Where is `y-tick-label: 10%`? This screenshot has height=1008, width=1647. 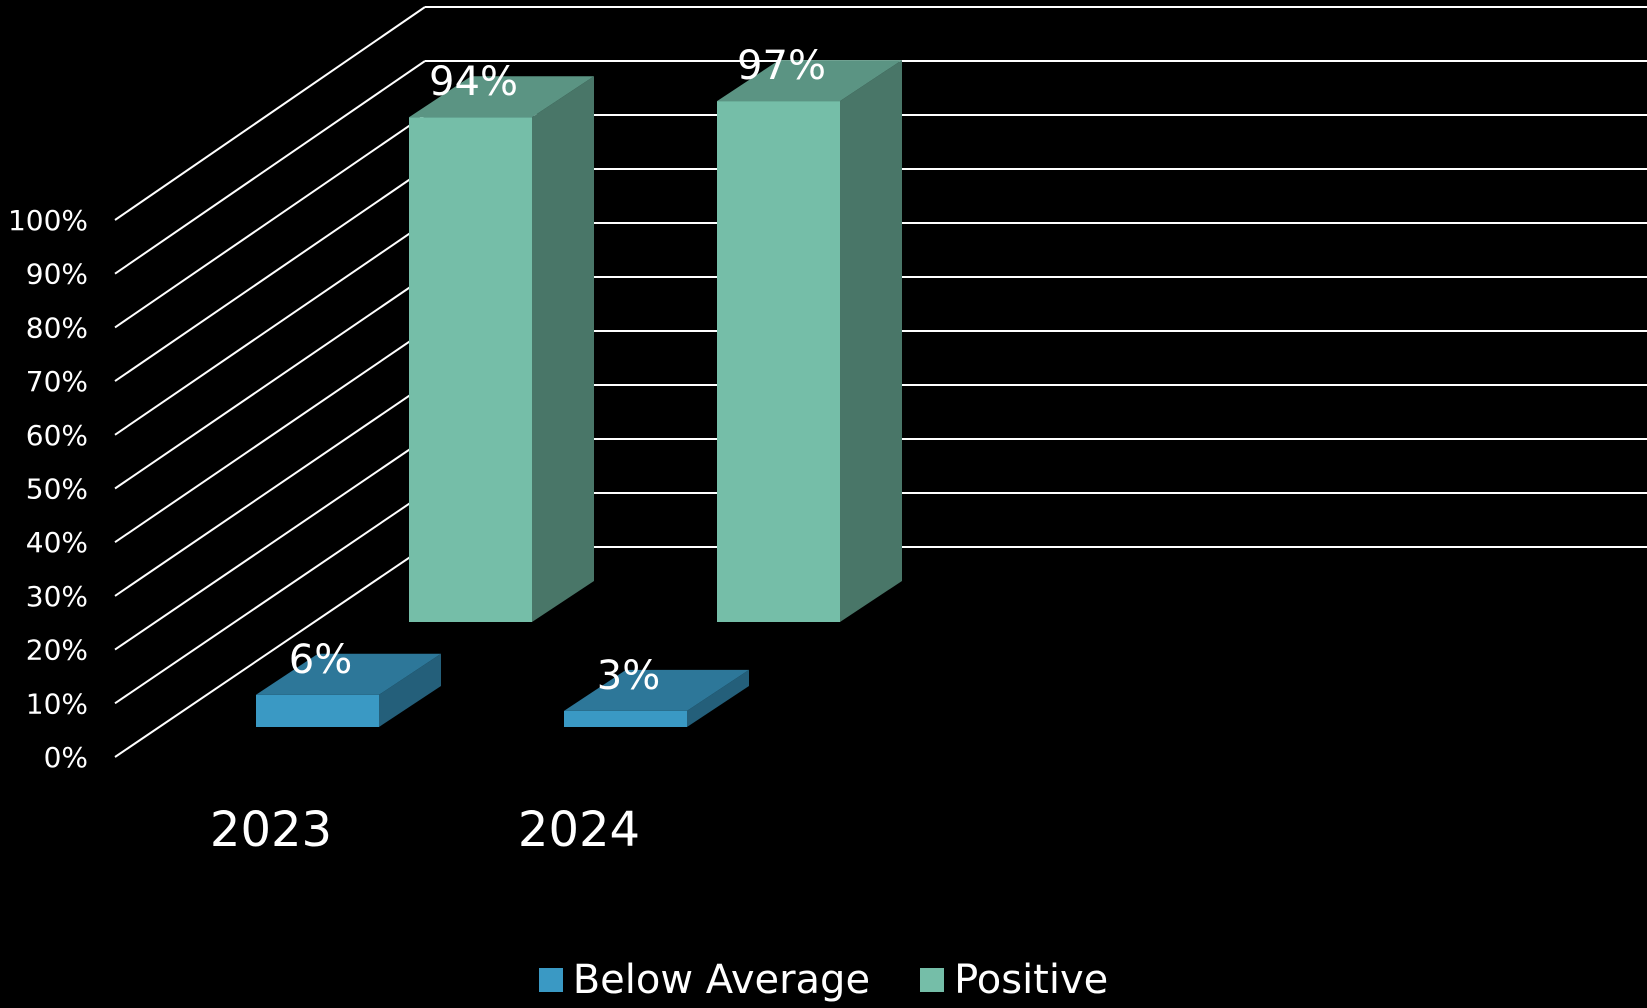
y-tick-label: 10% is located at coordinates (57, 703).